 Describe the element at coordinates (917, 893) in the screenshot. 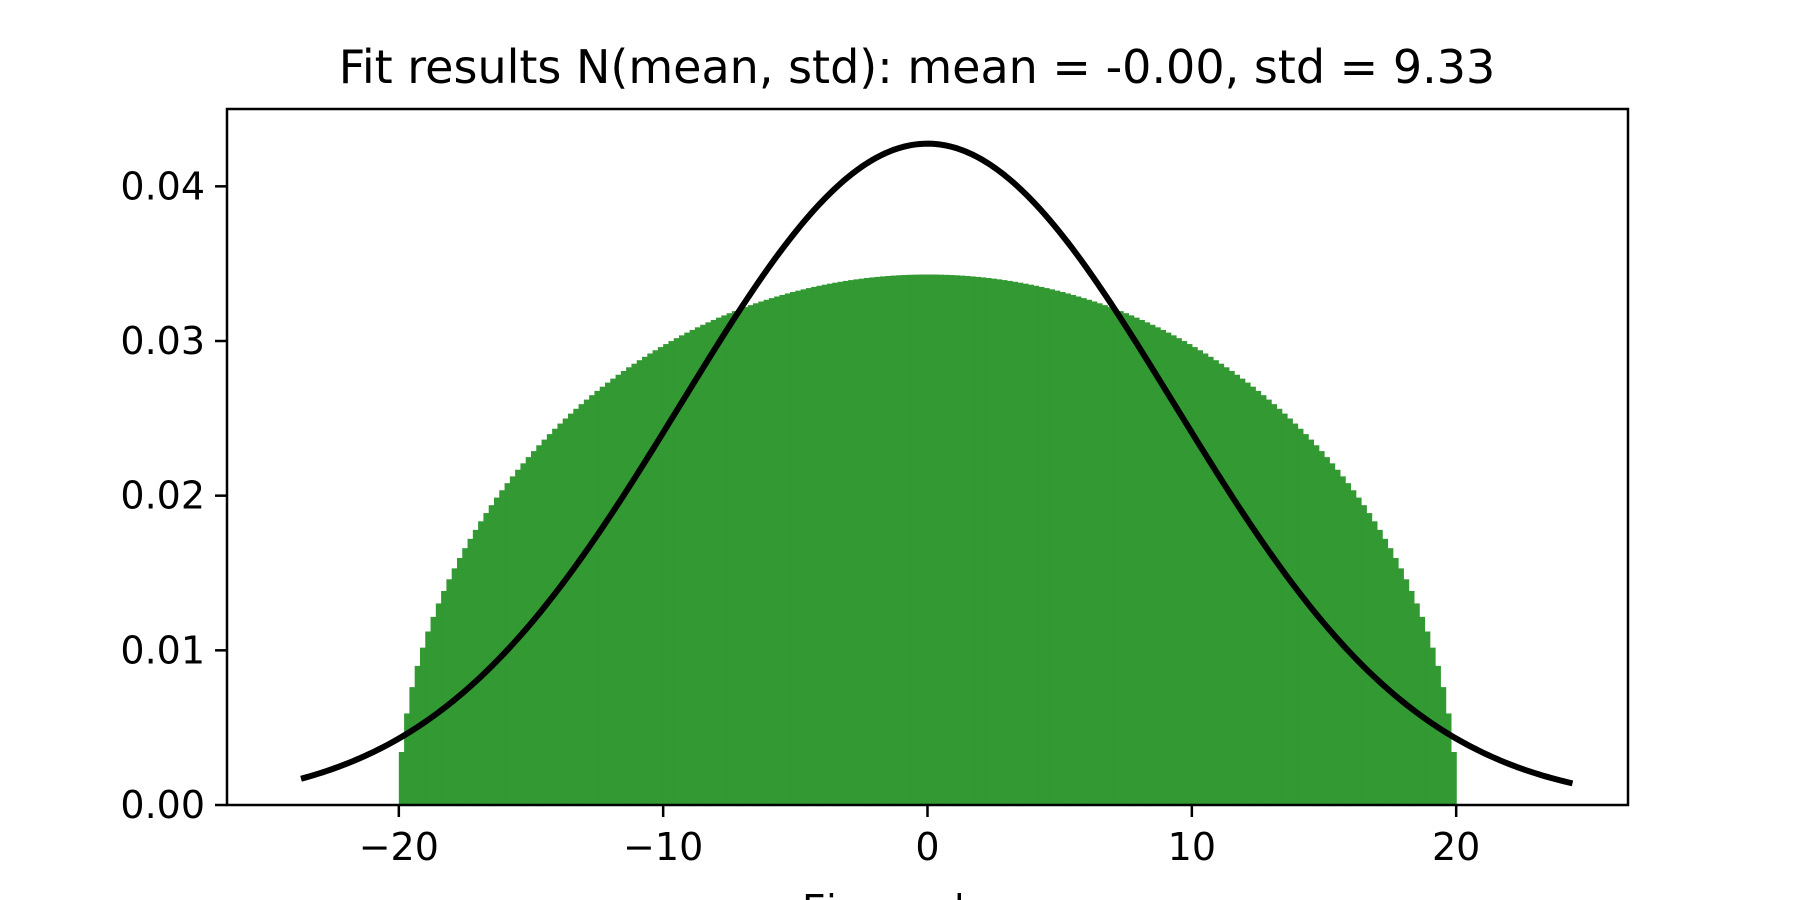

I see `x-axis-label: Eigenvalues` at that location.